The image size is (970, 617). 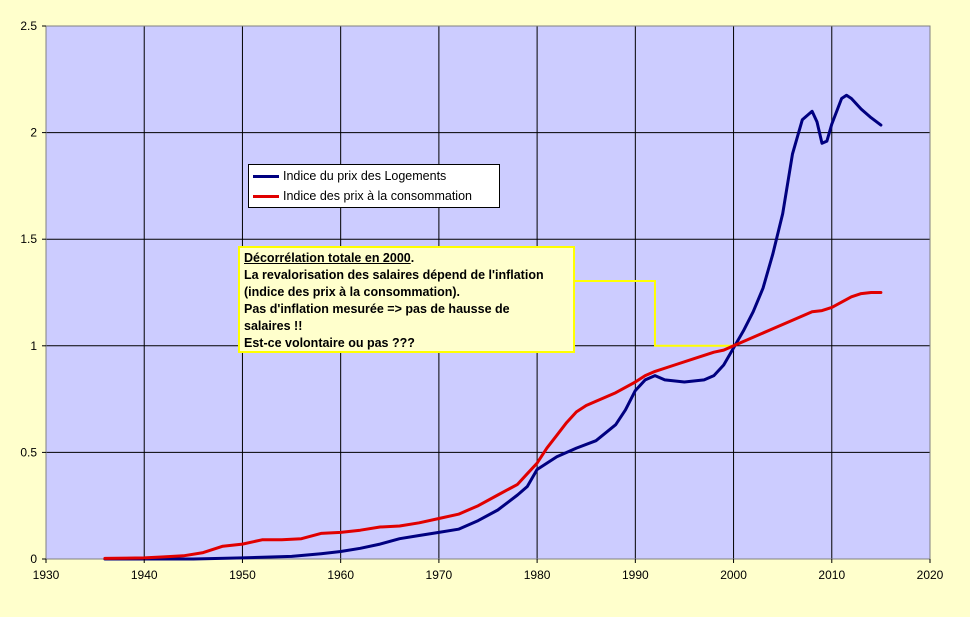 I want to click on y-tick-label-0.5: 0.5, so click(x=28, y=452).